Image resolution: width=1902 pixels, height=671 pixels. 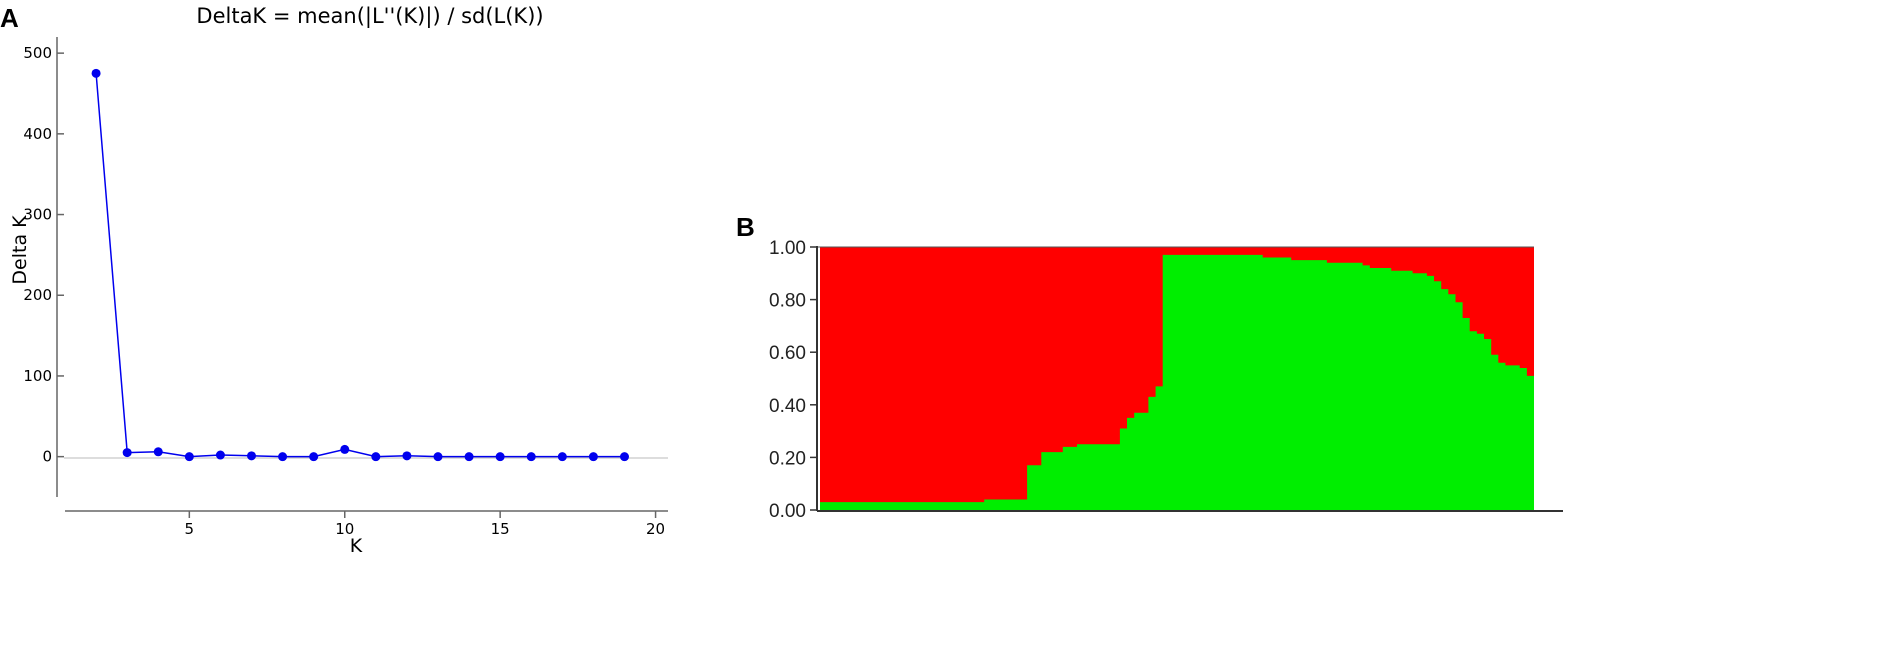 I want to click on b-y-tick-label: 0.60, so click(x=787, y=353).